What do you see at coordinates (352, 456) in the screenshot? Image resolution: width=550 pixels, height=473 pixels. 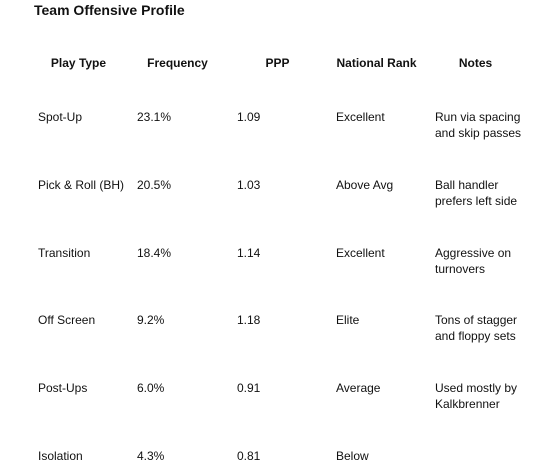 I see `table-cell: Below` at bounding box center [352, 456].